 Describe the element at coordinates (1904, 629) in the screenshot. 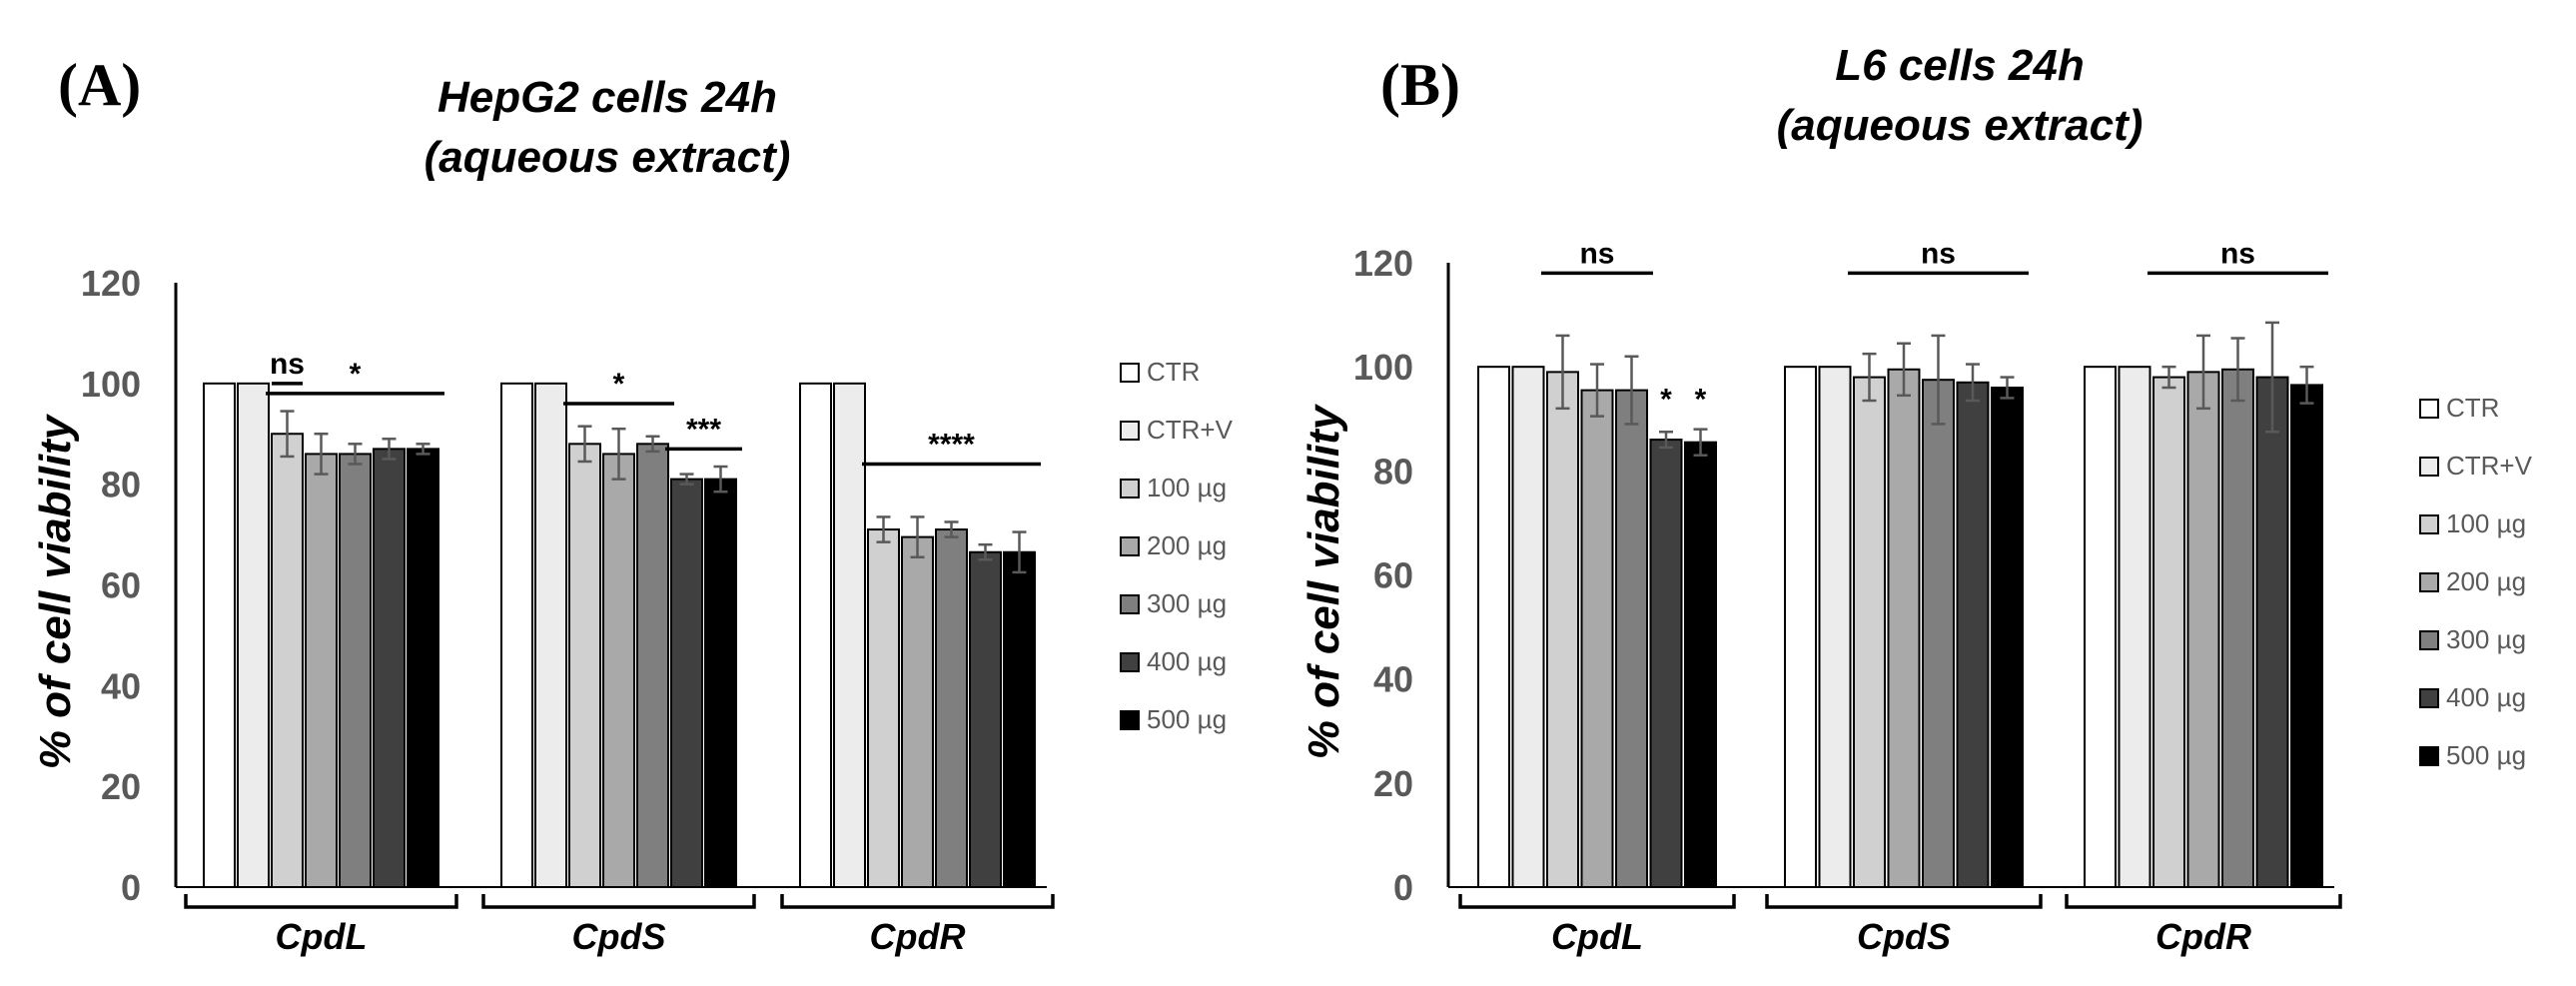

I see `bar-CpdS-200µg` at that location.